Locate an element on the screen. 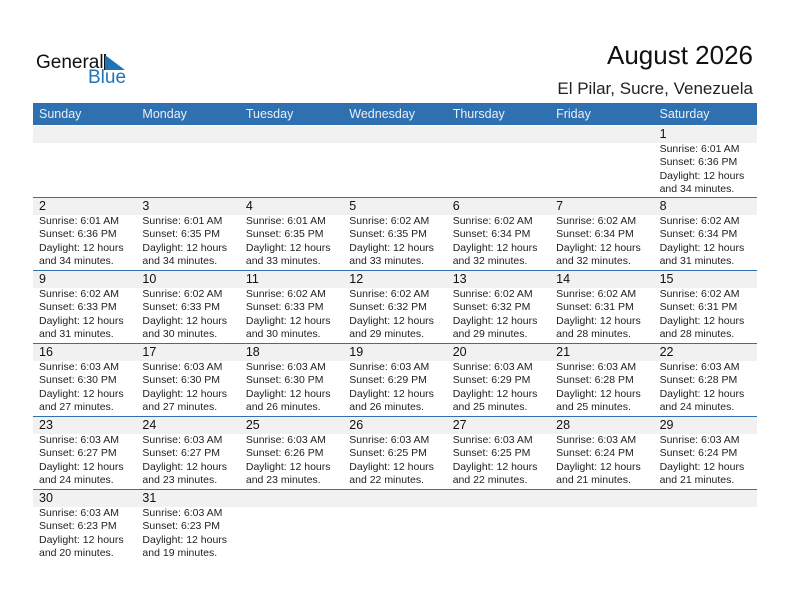 This screenshot has width=792, height=612. day-number: 6 is located at coordinates (456, 206).